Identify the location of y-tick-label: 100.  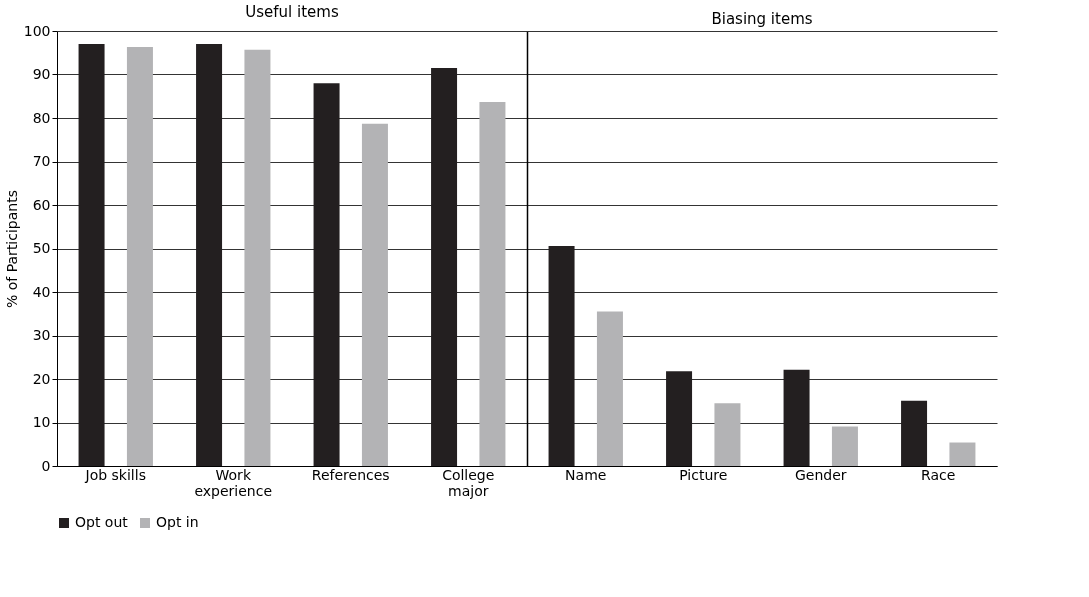
(37, 30).